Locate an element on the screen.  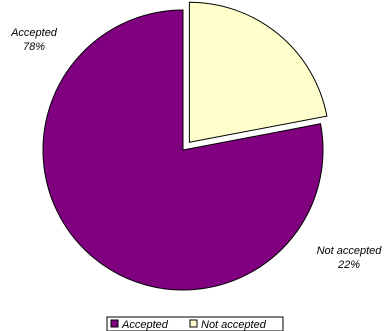
slice-label-not-accepted-name: Not accepted is located at coordinates (350, 251).